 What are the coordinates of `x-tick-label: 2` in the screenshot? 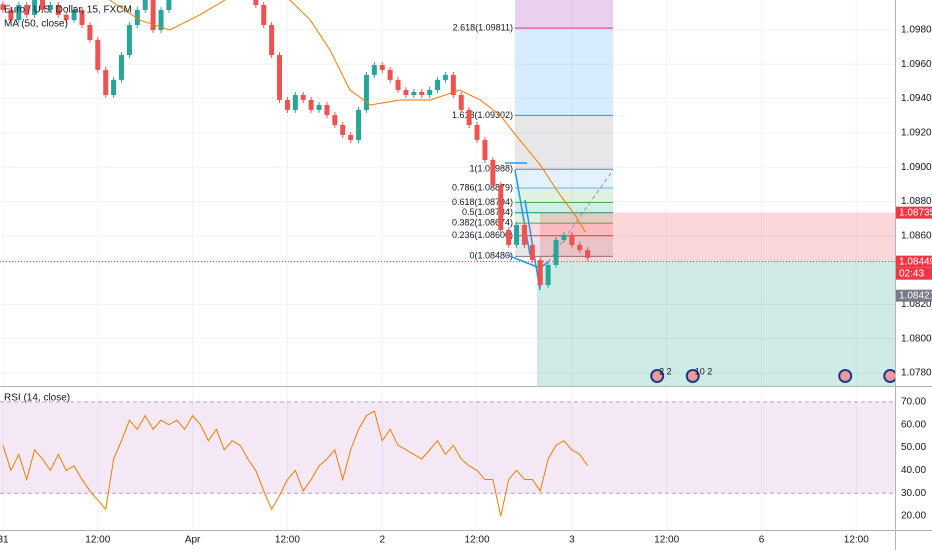 It's located at (382, 540).